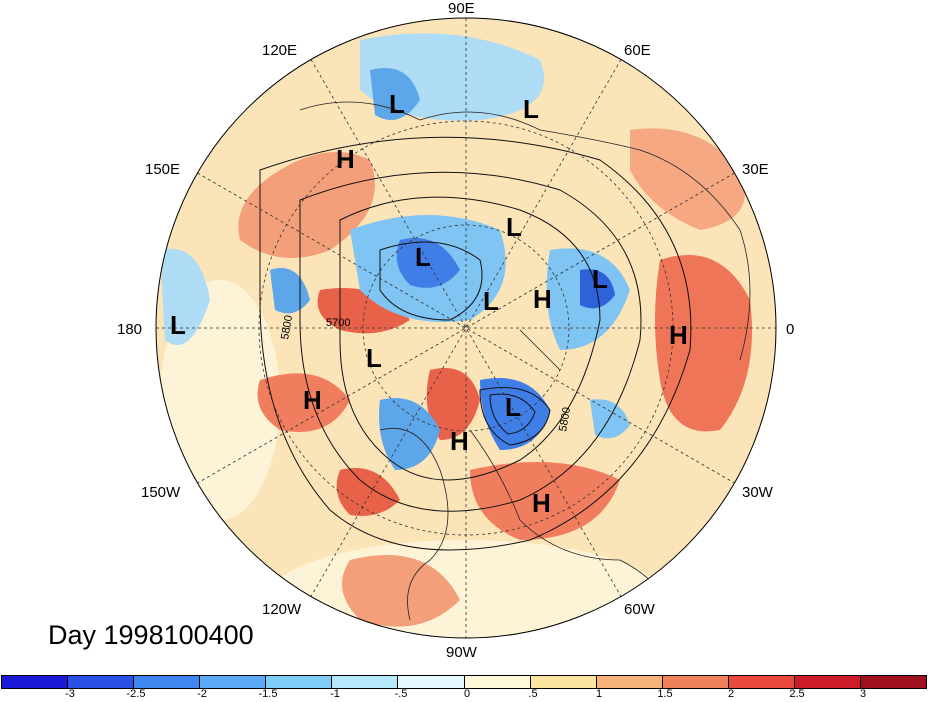 Image resolution: width=928 pixels, height=702 pixels. I want to click on contour-hudson-low, so click(515, 416).